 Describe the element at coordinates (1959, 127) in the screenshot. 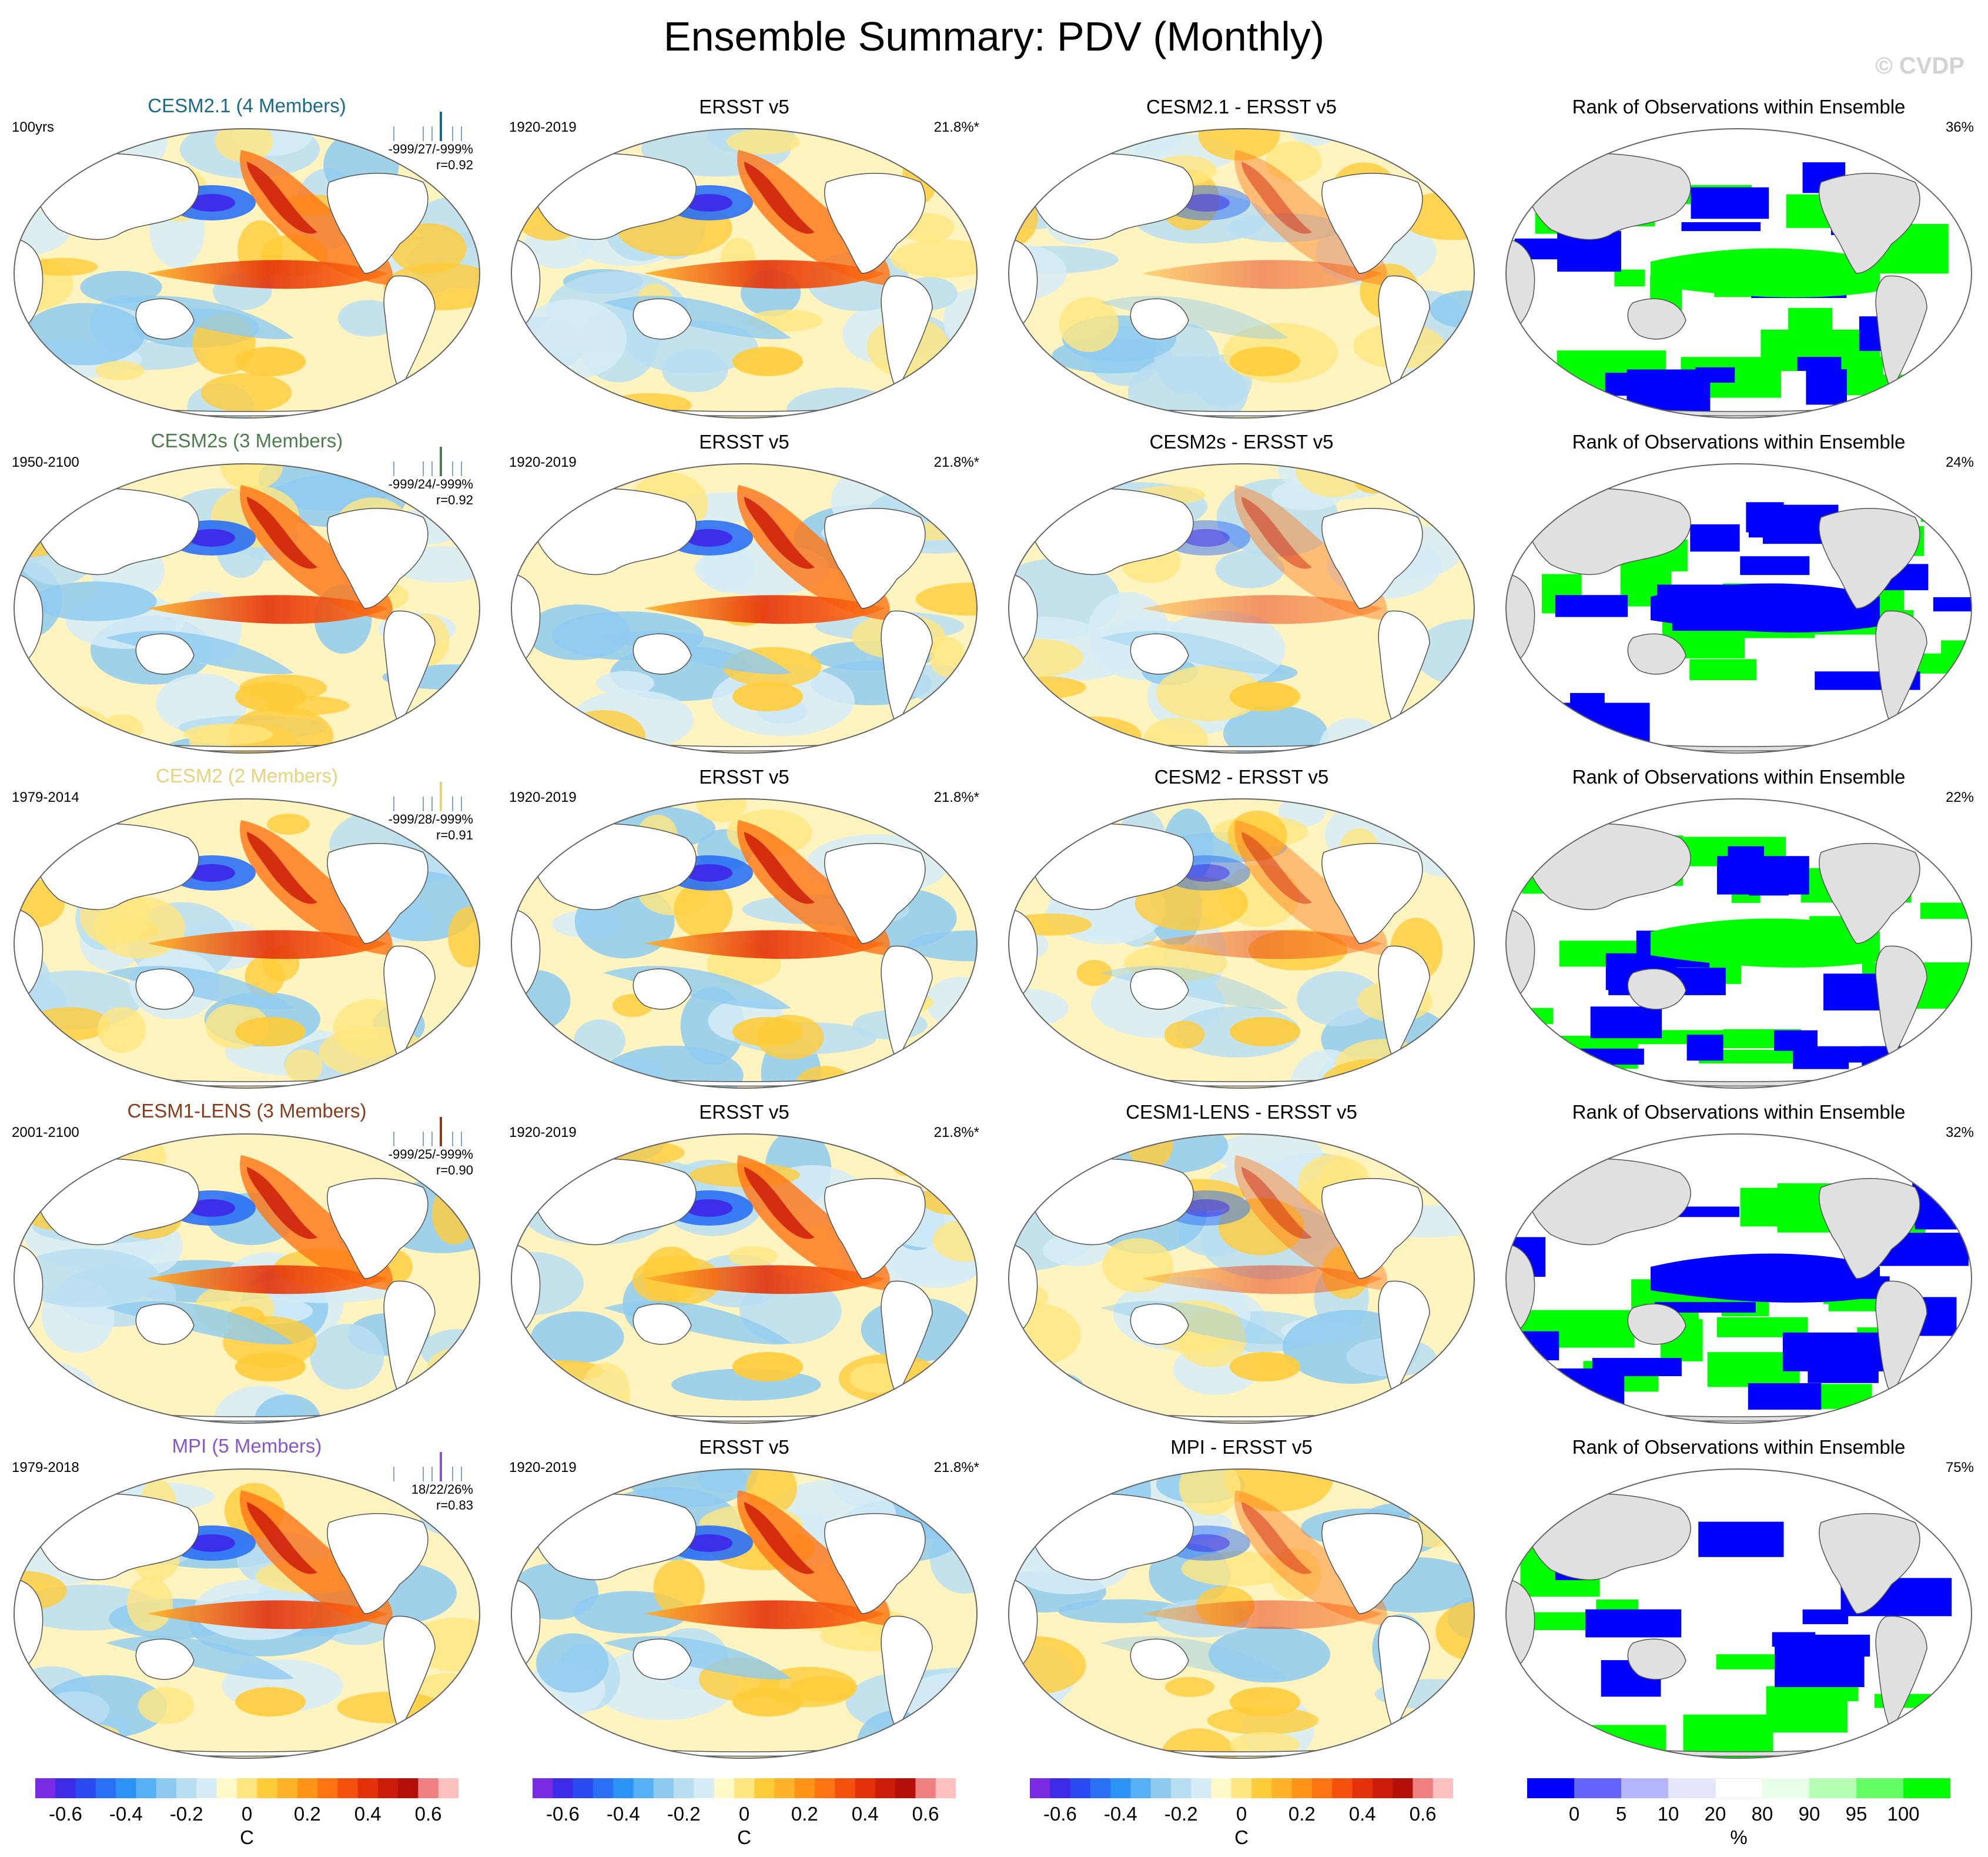

I see `rank-pct: 36%` at that location.